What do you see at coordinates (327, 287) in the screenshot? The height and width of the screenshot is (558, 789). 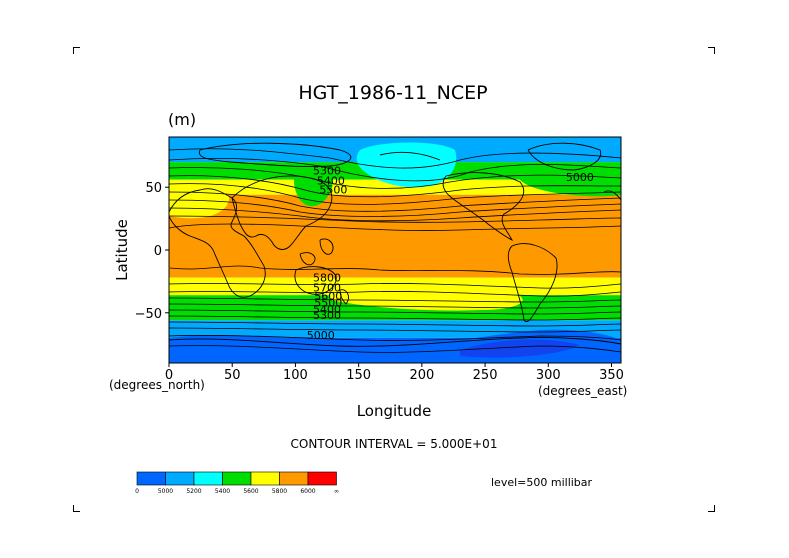 I see `contour-label: 5700` at bounding box center [327, 287].